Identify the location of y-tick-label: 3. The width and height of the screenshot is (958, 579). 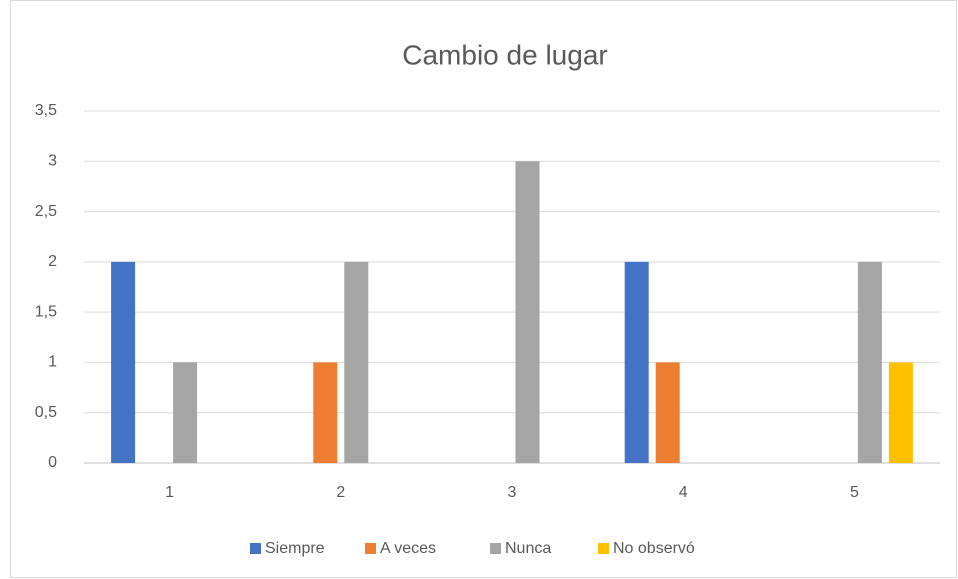
(52, 161).